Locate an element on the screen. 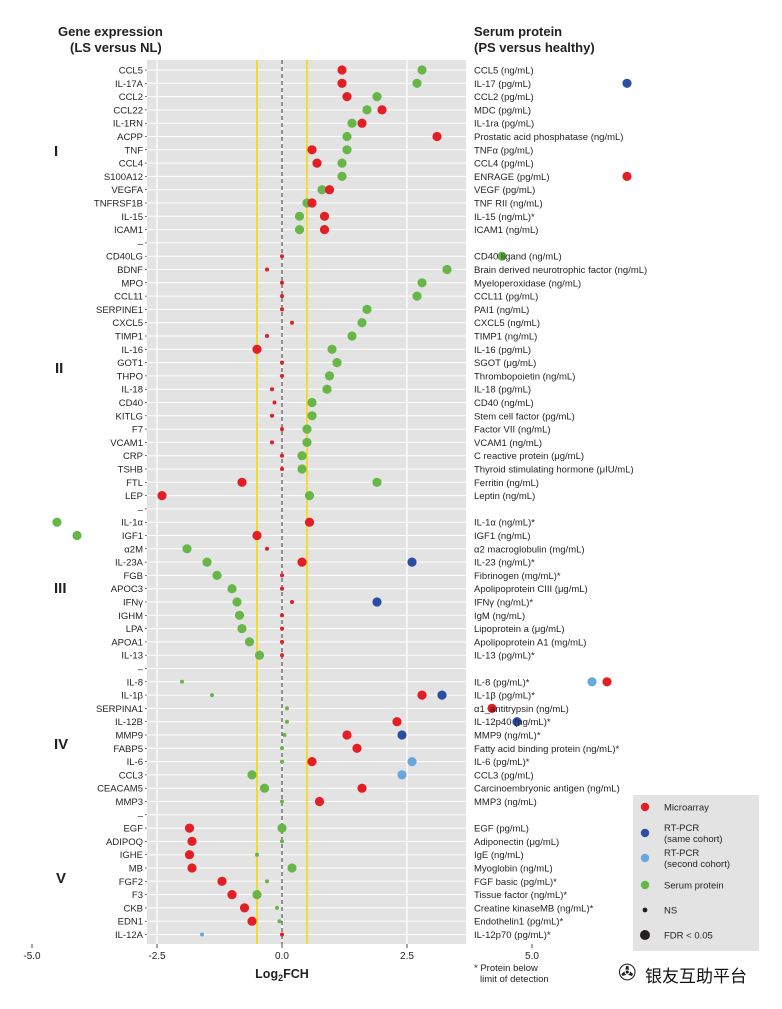  gene-label: IL-17A is located at coordinates (129, 84).